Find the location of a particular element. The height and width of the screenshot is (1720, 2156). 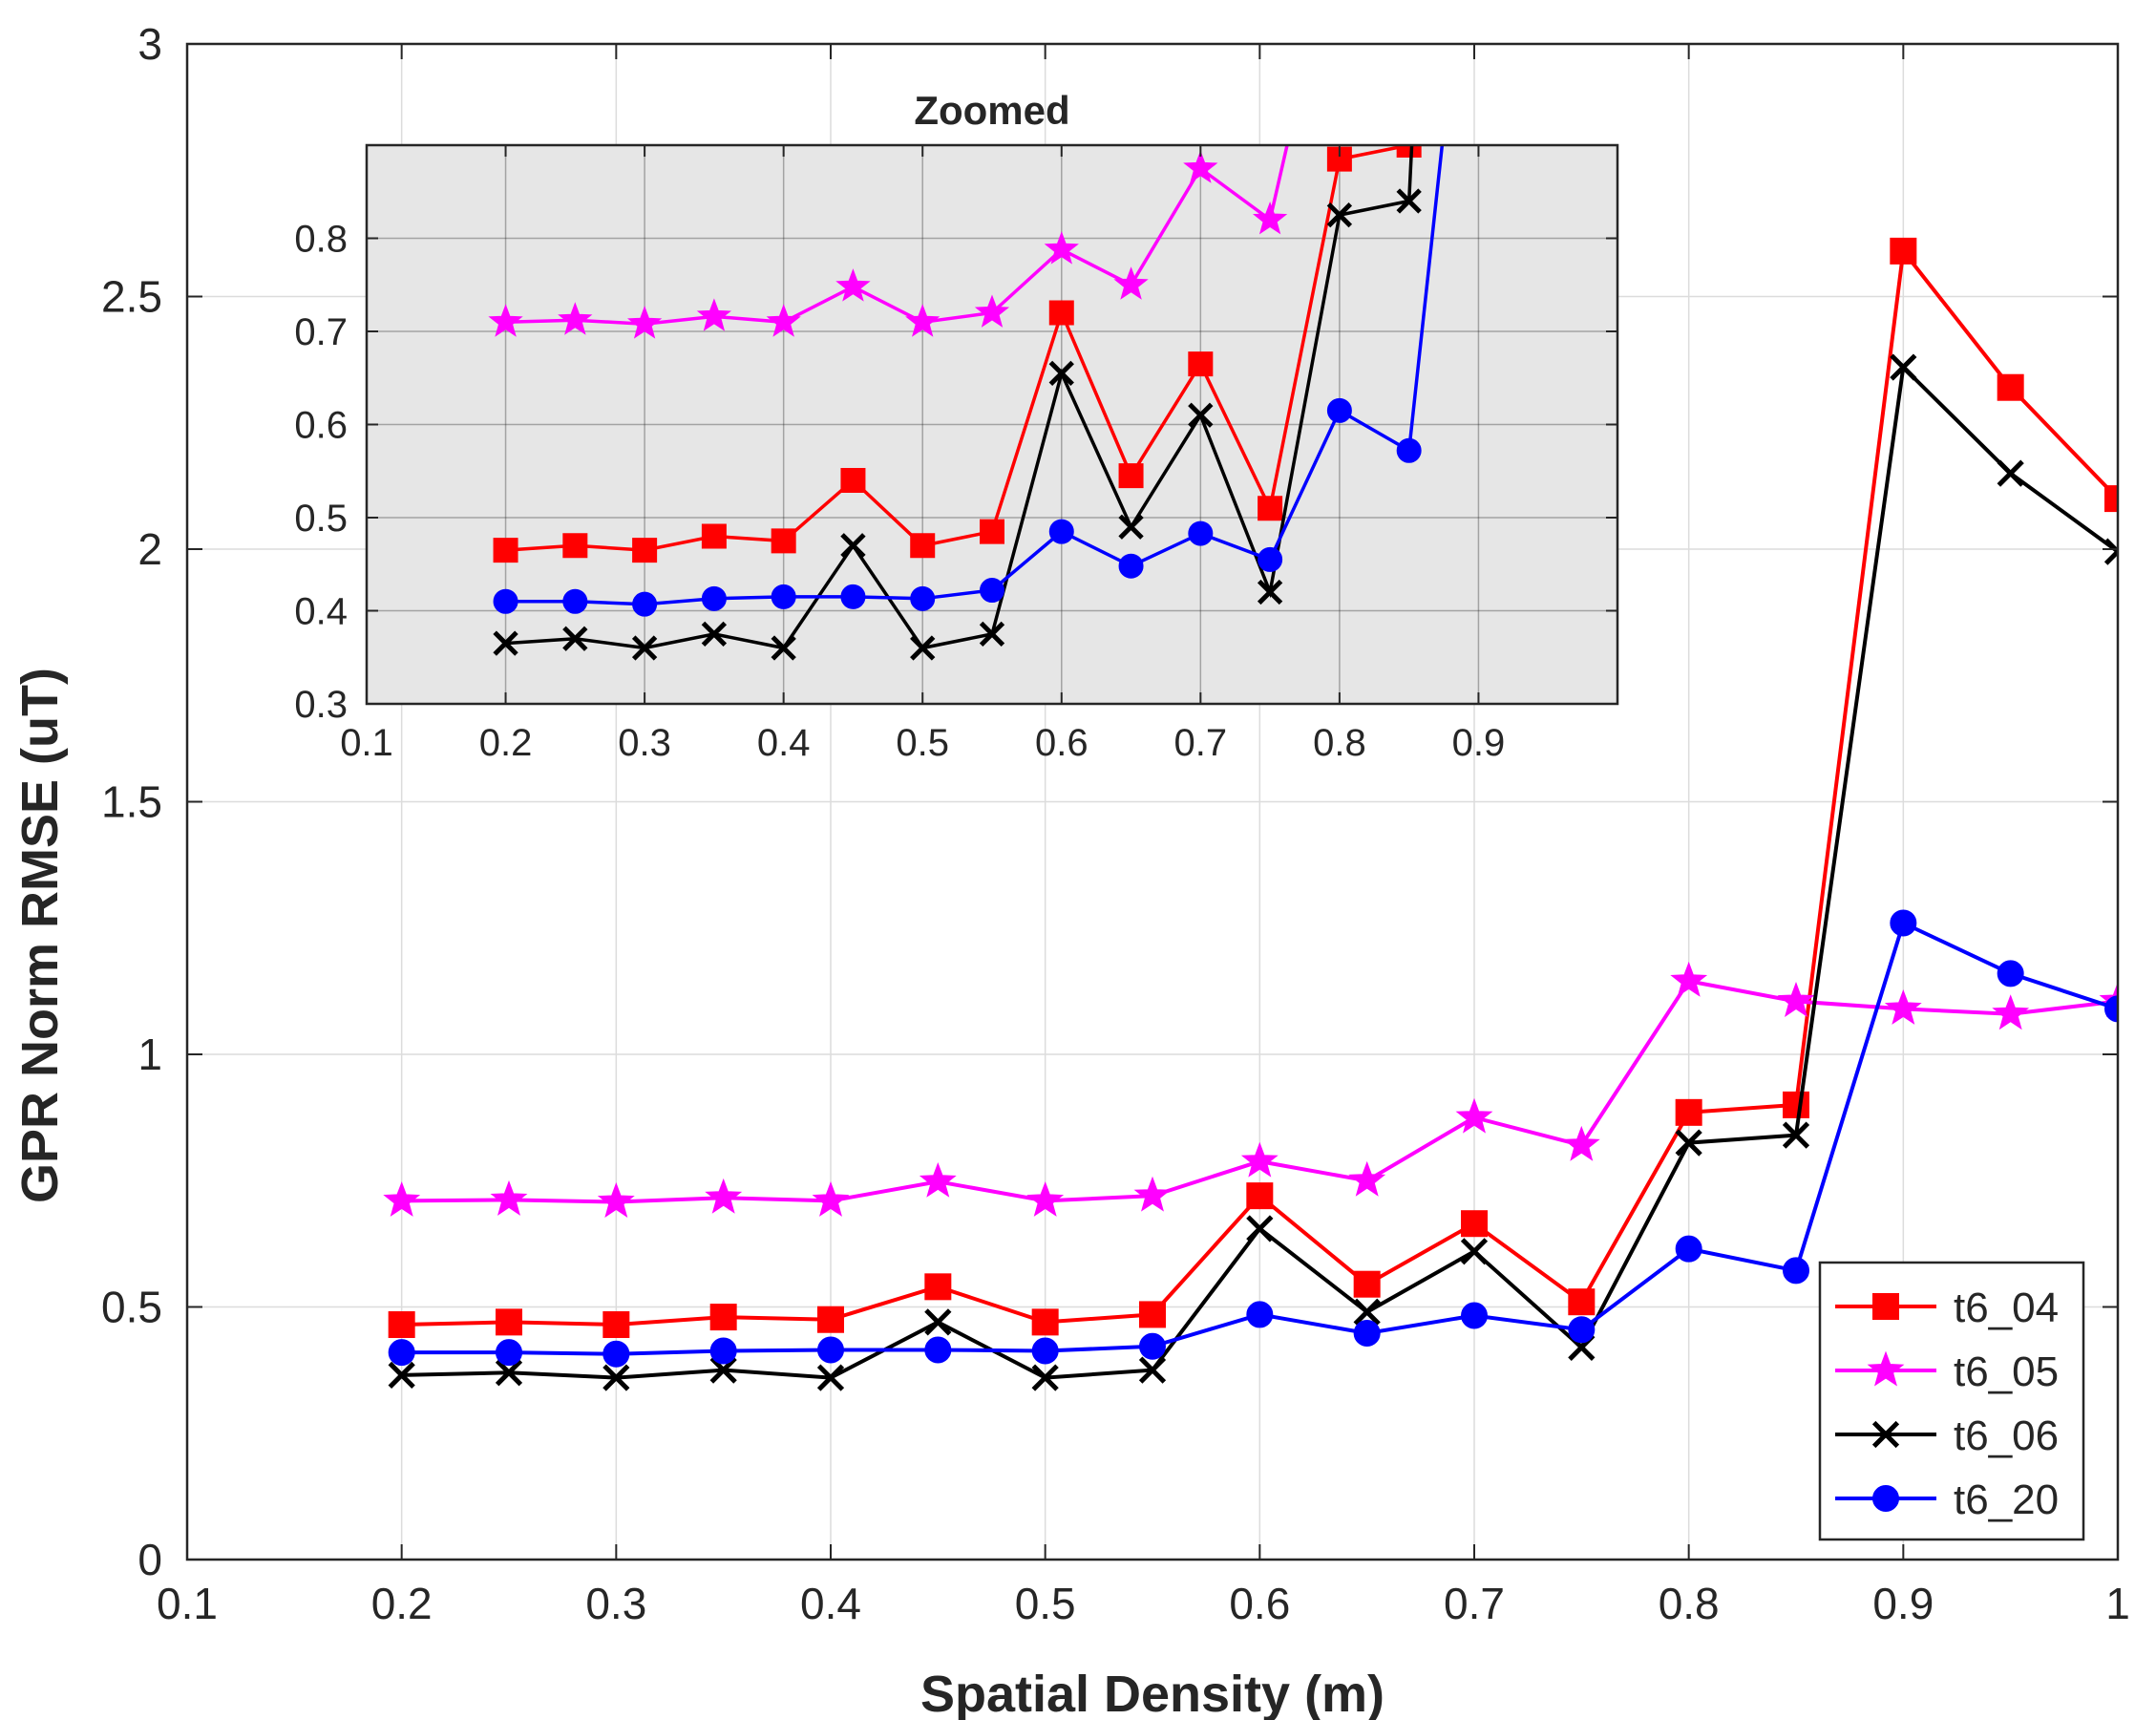

inset-x-tick-label: 0.1 is located at coordinates (367, 743).